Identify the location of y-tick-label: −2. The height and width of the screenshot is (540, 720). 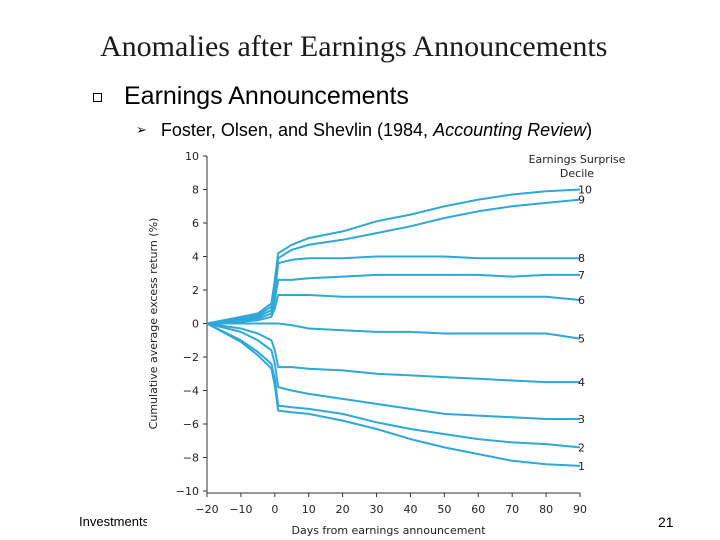
(191, 357).